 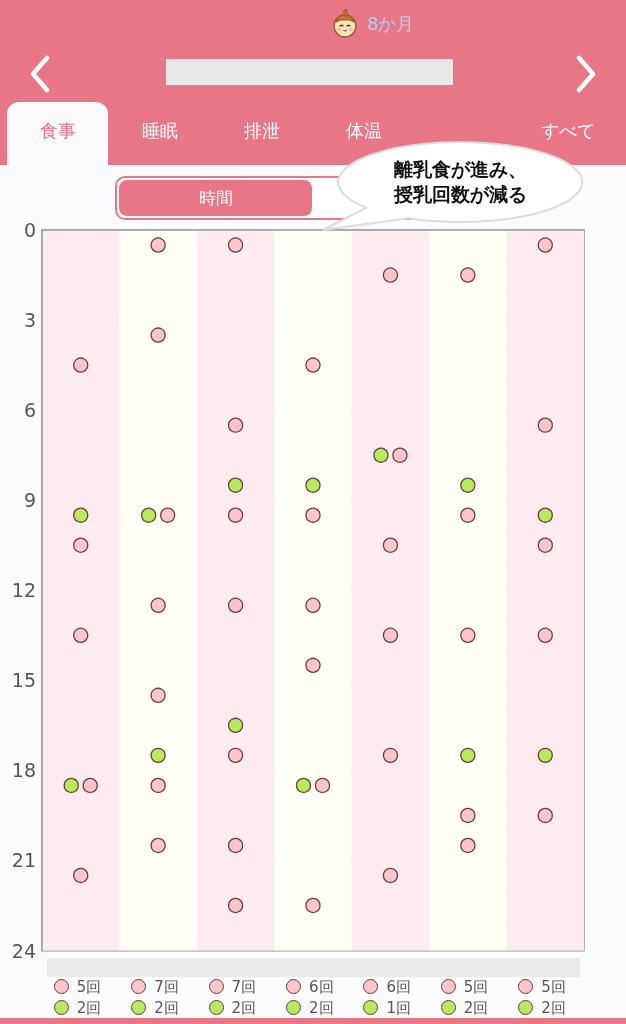 What do you see at coordinates (215, 198) in the screenshot?
I see `selected-segment: 時間` at bounding box center [215, 198].